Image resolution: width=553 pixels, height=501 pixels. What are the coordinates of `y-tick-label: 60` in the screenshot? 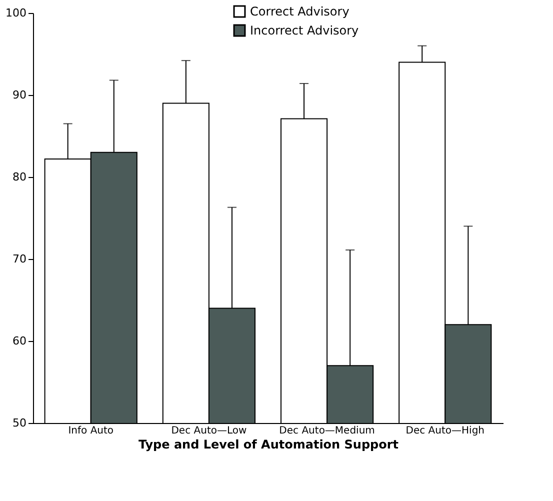 It's located at (19, 341).